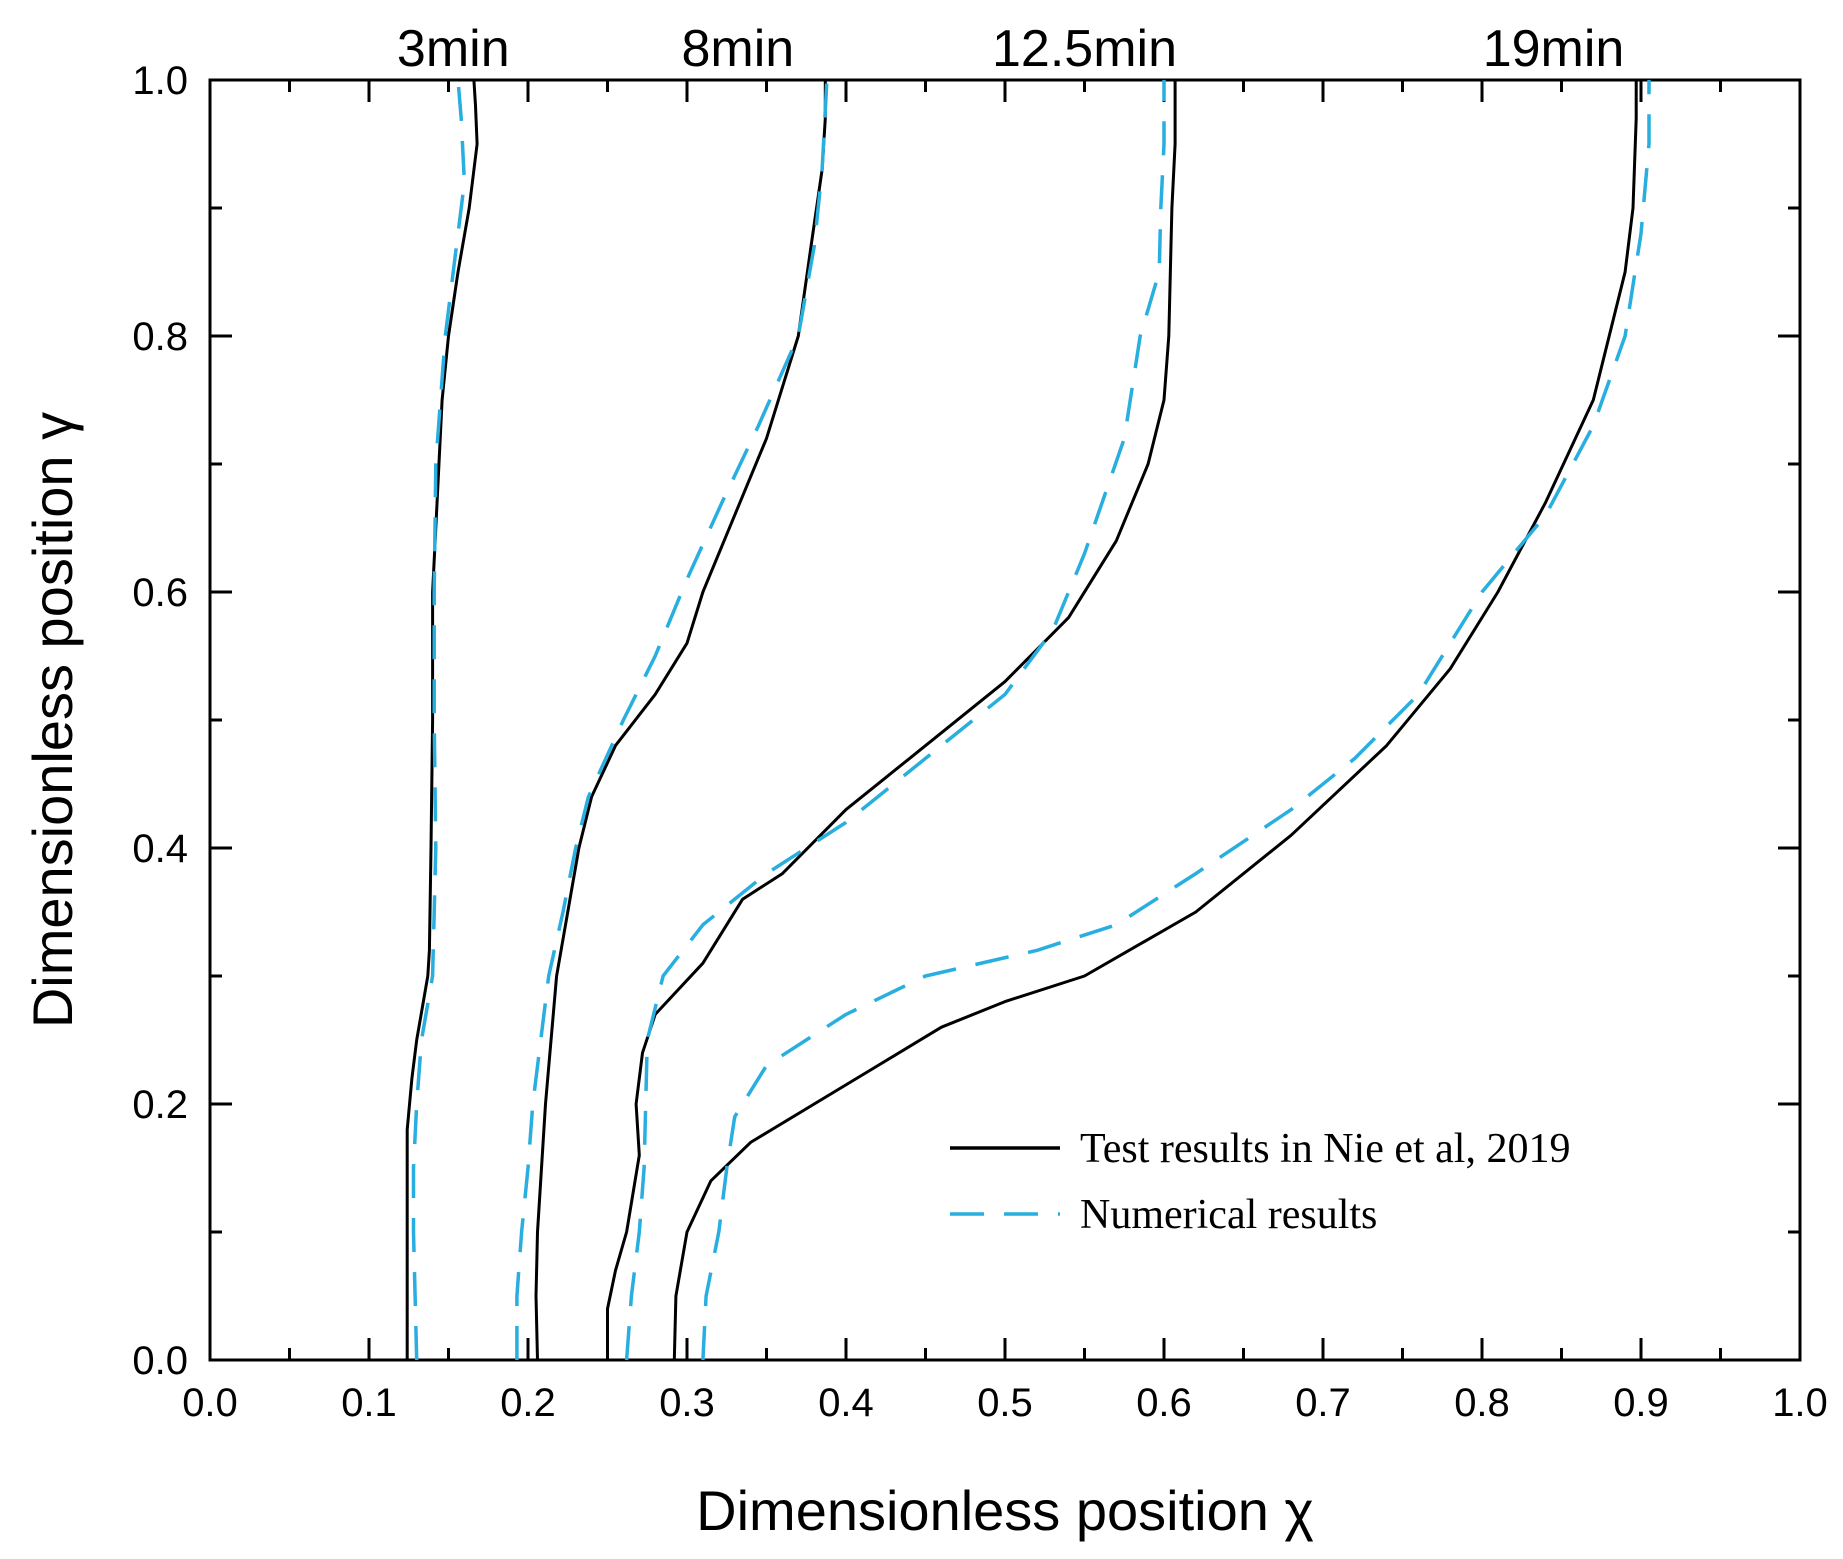  I want to click on y-tick-label: 0.8, so click(160, 337).